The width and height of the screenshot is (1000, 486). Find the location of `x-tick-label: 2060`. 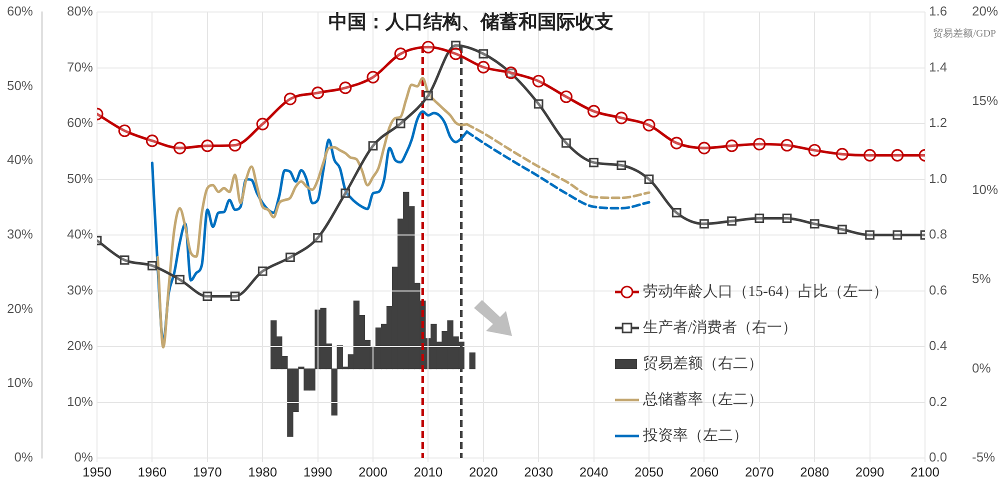

x-tick-label: 2060 is located at coordinates (704, 472).